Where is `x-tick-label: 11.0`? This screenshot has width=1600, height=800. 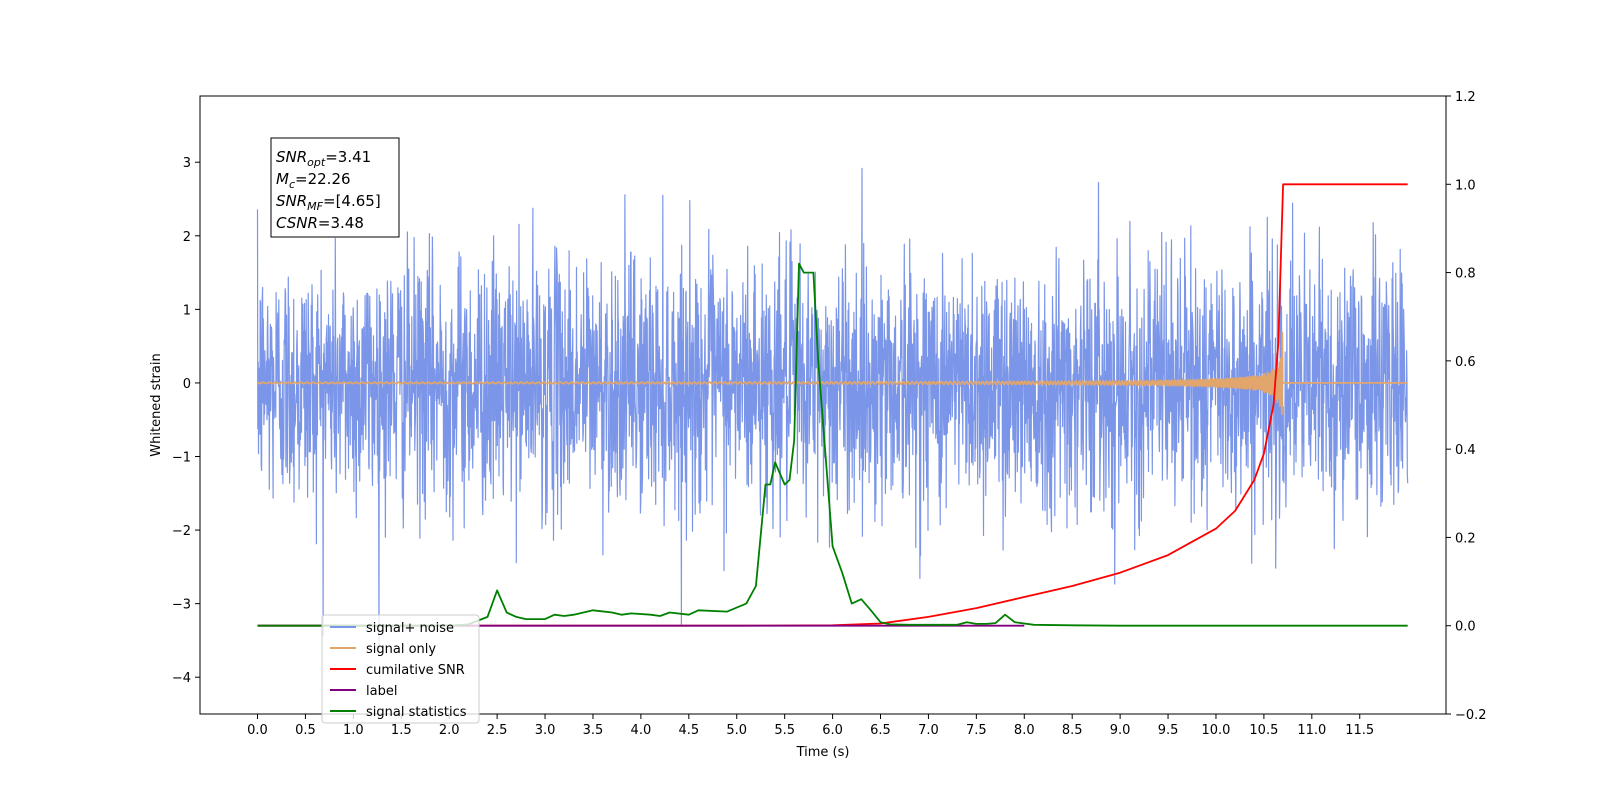
x-tick-label: 11.0 is located at coordinates (1311, 730).